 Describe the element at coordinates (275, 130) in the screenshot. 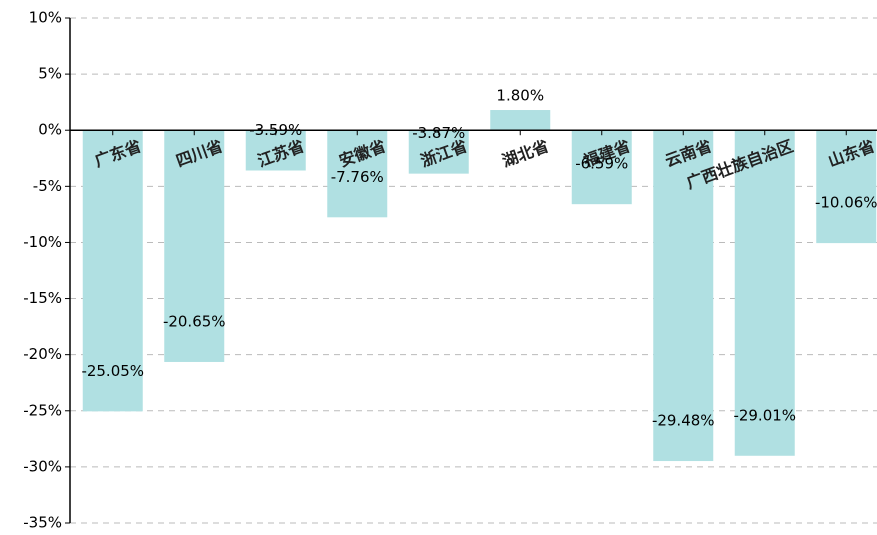

I see `value-label: -3.59%` at that location.